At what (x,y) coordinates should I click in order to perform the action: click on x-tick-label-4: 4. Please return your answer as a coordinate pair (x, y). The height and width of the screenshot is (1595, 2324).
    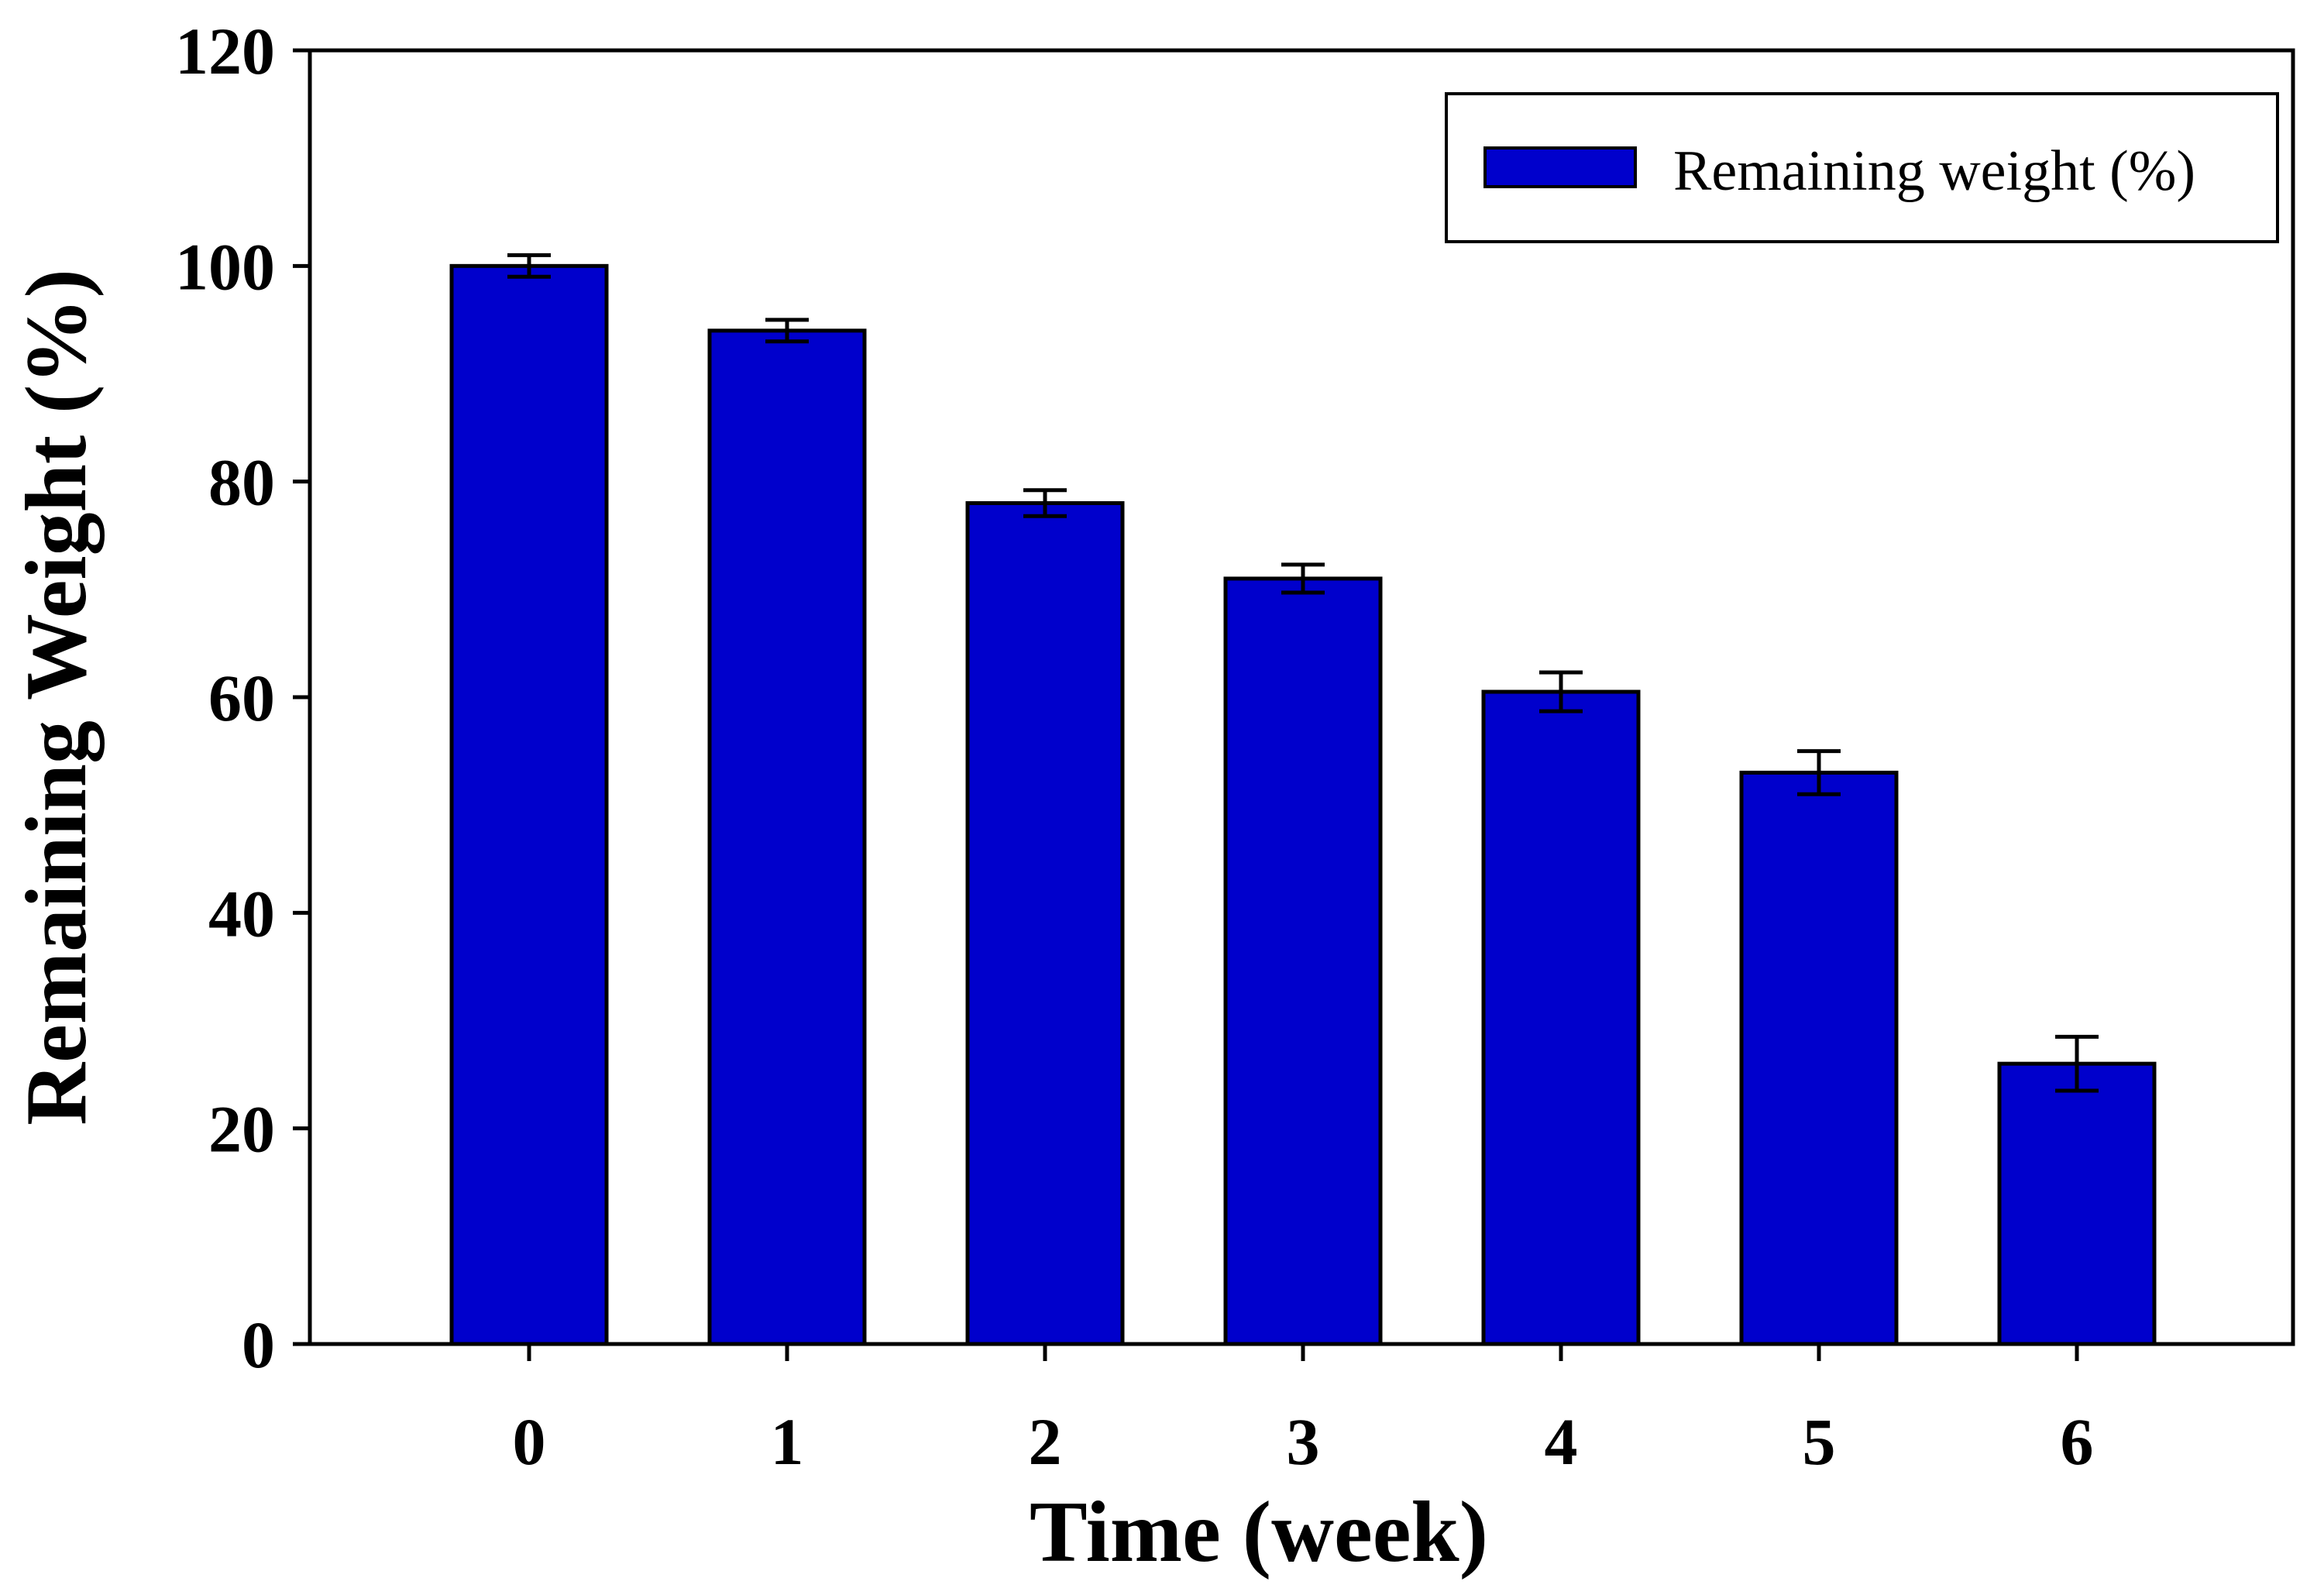
    Looking at the image, I should click on (1561, 1441).